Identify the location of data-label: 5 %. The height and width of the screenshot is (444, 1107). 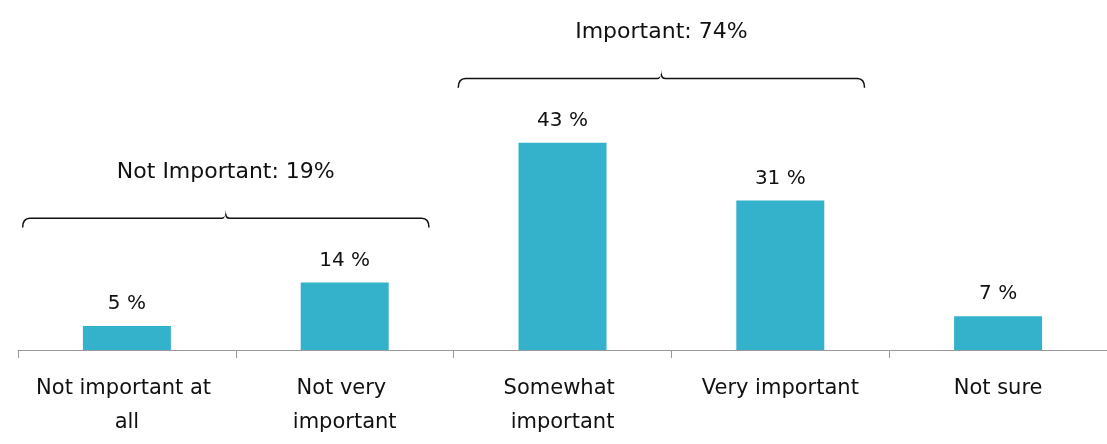
(126, 301).